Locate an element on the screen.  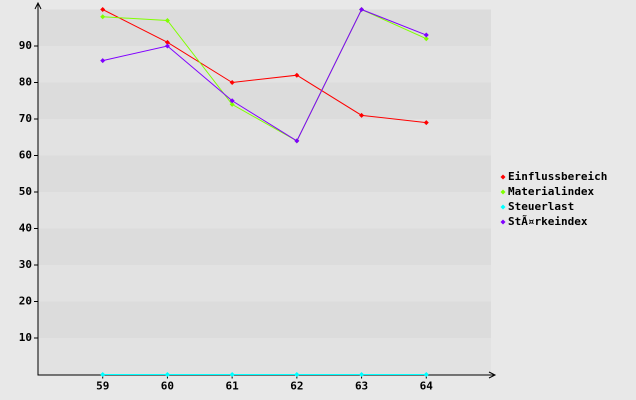
x-tick-label: 59 is located at coordinates (102, 386).